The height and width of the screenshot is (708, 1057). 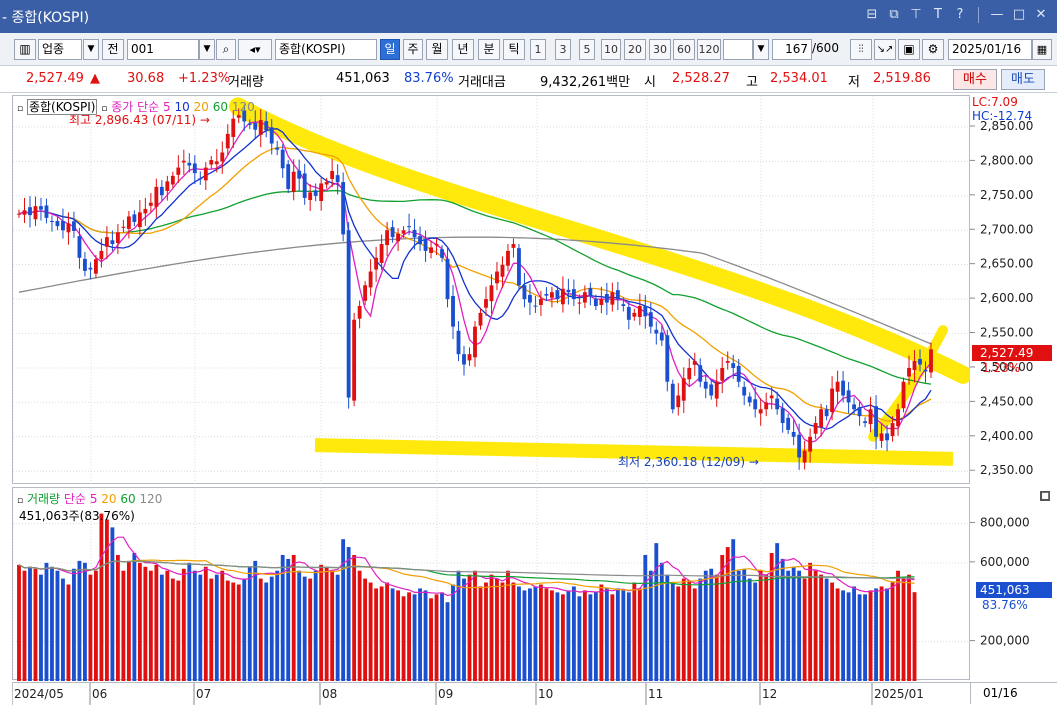 I want to click on y-tick-label: 2,800.00, so click(x=1006, y=160).